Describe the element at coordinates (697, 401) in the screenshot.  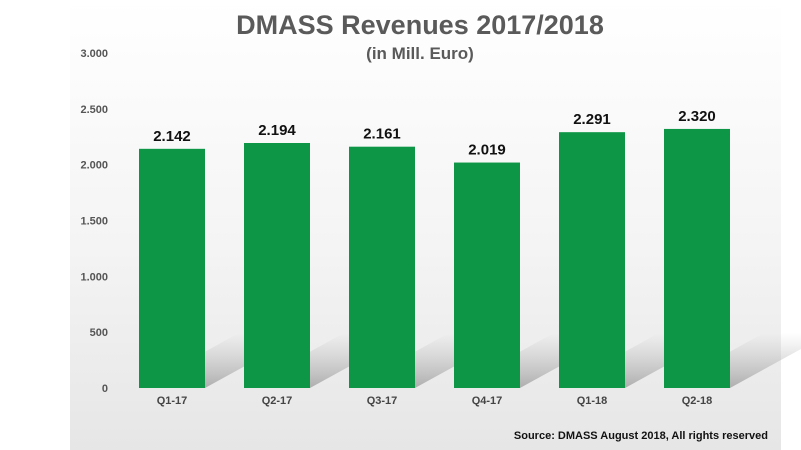
I see `x-tick-label: Q2-18` at that location.